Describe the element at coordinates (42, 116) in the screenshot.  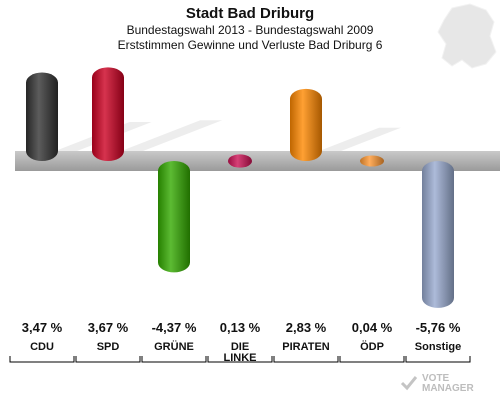
I see `bar-cdu` at that location.